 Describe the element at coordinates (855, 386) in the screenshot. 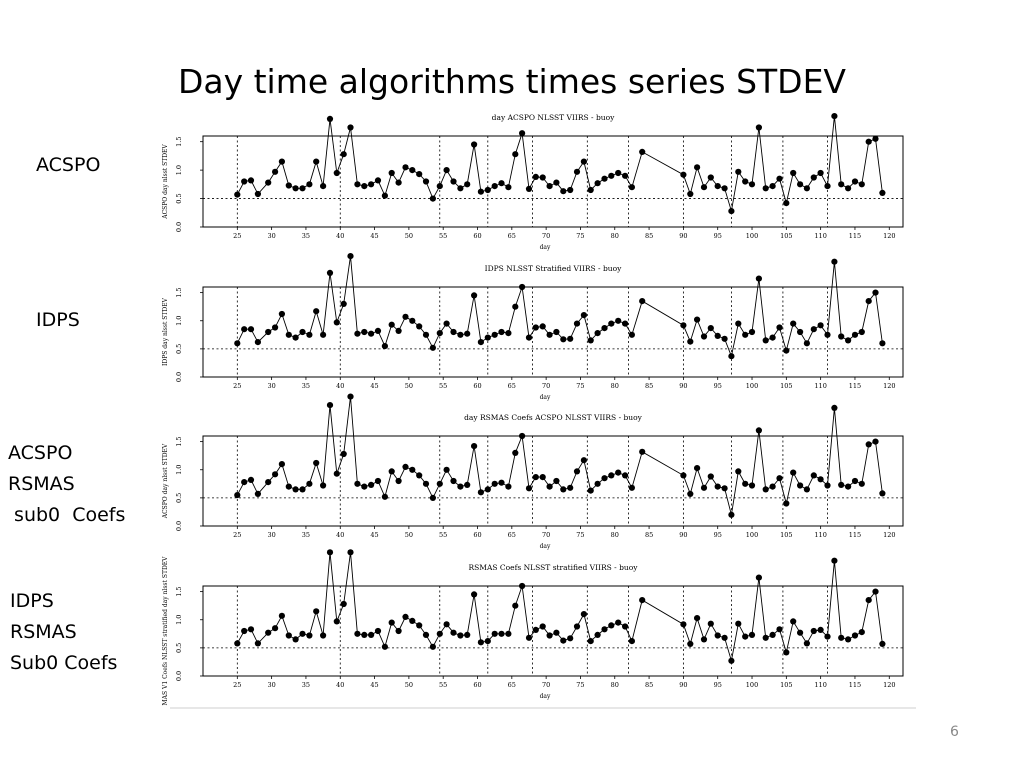

I see `x-tick-label: 115` at that location.